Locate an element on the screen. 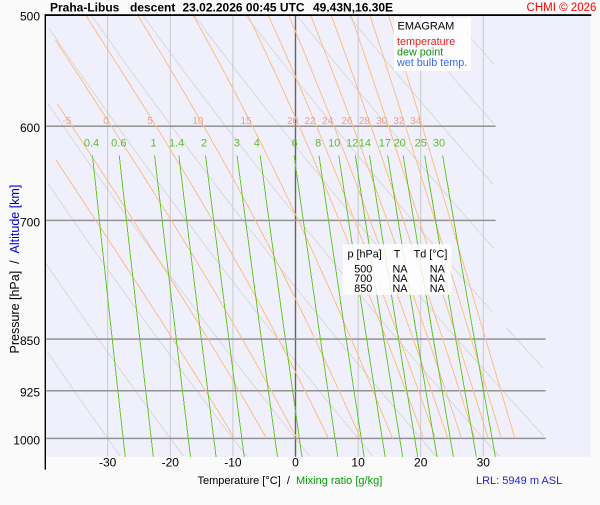 This screenshot has width=600, height=505. svg-text: 15 is located at coordinates (246, 121).